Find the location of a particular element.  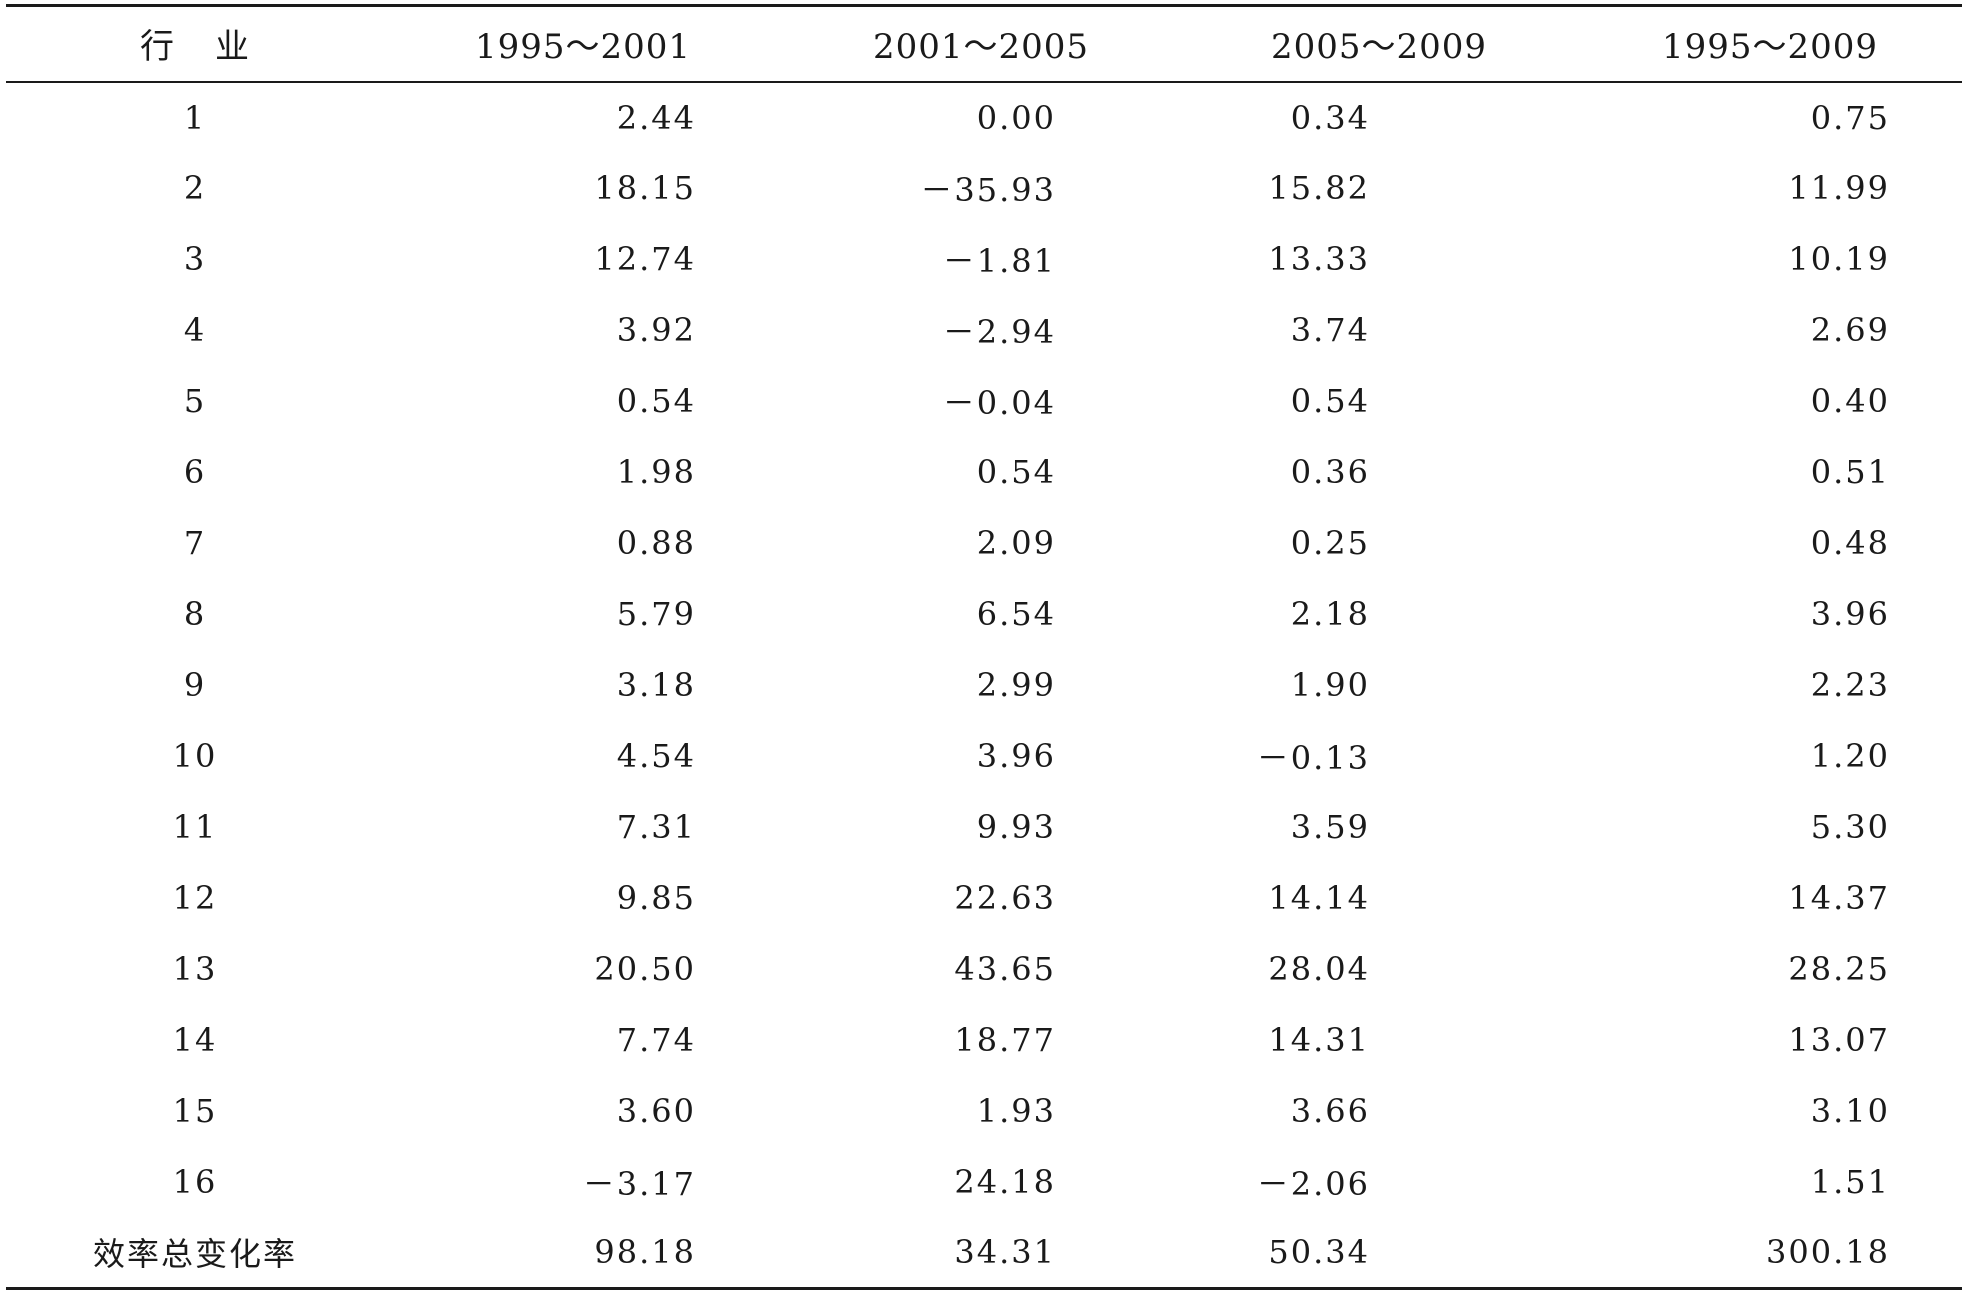

table-row: 11 7.31 9.93 3.59 5.30 is located at coordinates (984, 827).